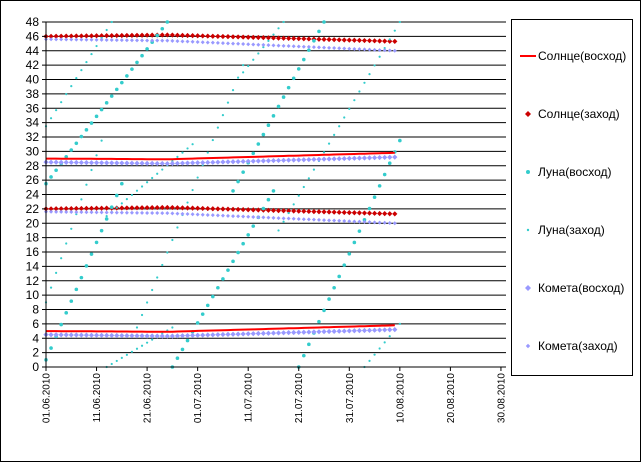 This screenshot has height=462, width=641. I want to click on y-tick-label: 44, so click(33, 51).